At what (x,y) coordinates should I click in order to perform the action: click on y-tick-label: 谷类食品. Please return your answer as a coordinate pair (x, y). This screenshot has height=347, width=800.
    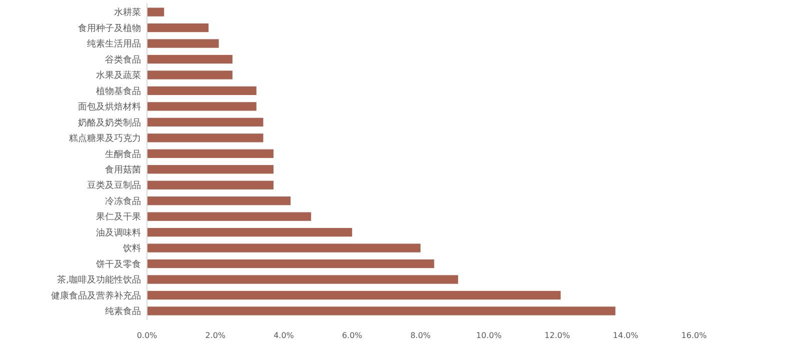
    Looking at the image, I should click on (123, 60).